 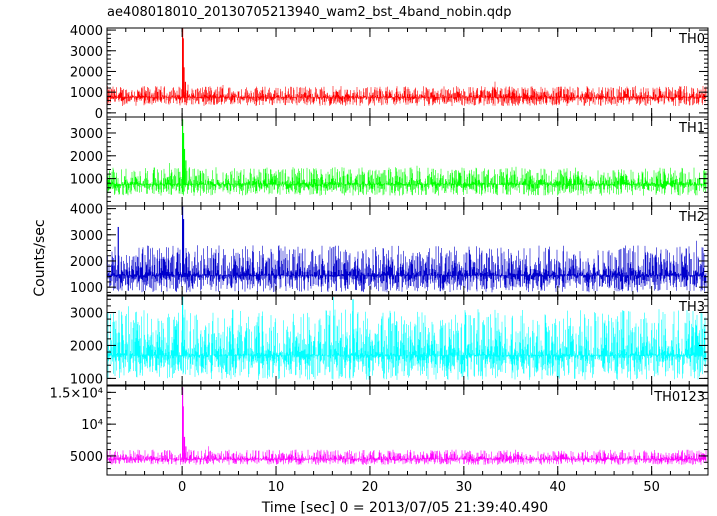 I want to click on series-th0123, so click(x=407, y=455).